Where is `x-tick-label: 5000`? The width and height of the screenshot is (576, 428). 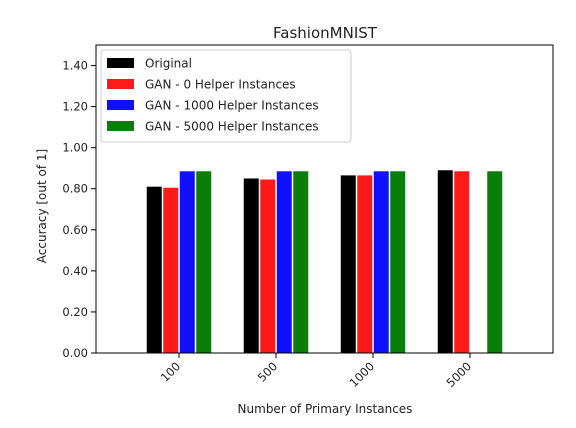 x-tick-label: 5000 is located at coordinates (459, 374).